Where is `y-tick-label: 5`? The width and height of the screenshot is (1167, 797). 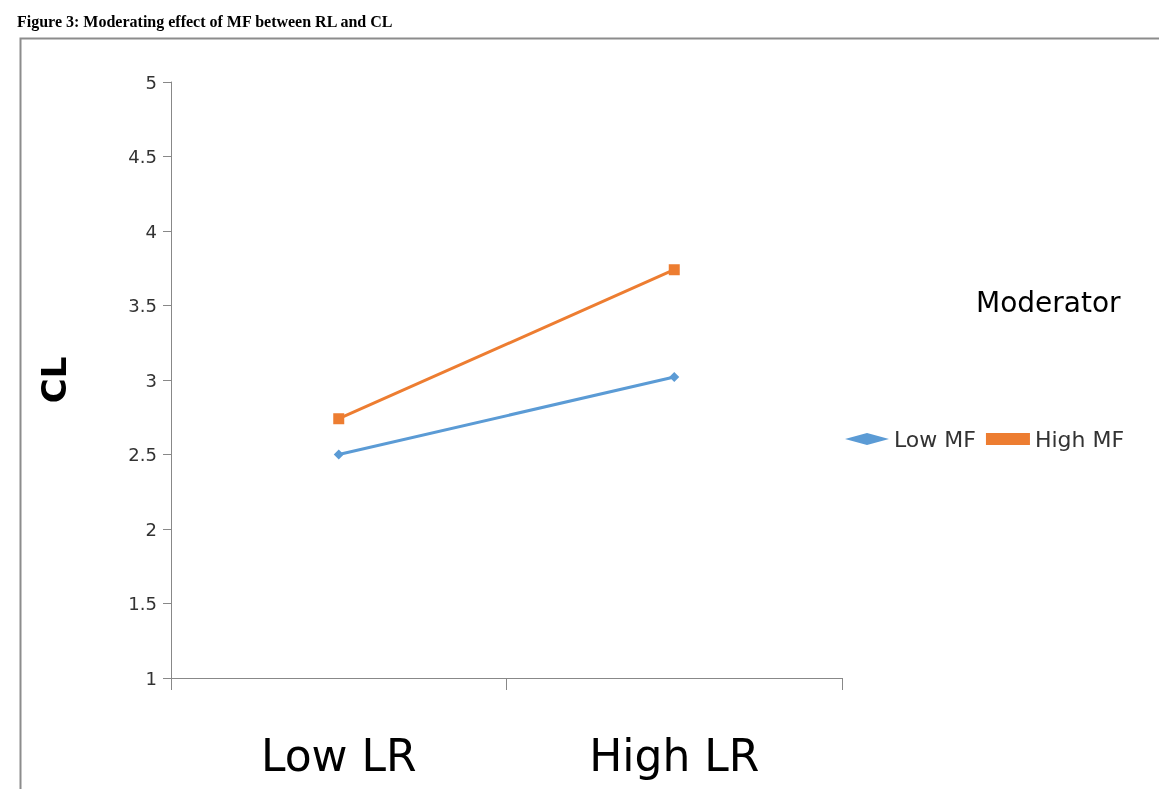
y-tick-label: 5 is located at coordinates (151, 82).